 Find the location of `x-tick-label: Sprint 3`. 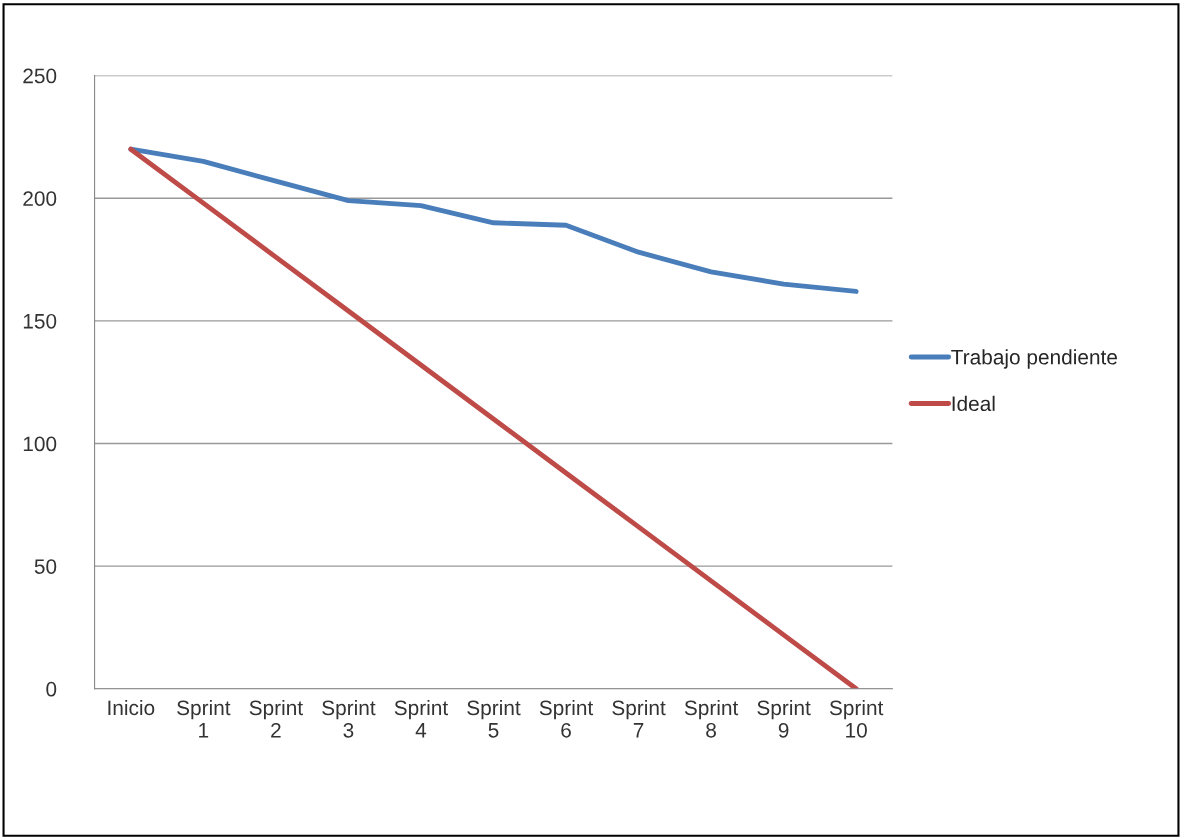

x-tick-label: Sprint 3 is located at coordinates (349, 718).